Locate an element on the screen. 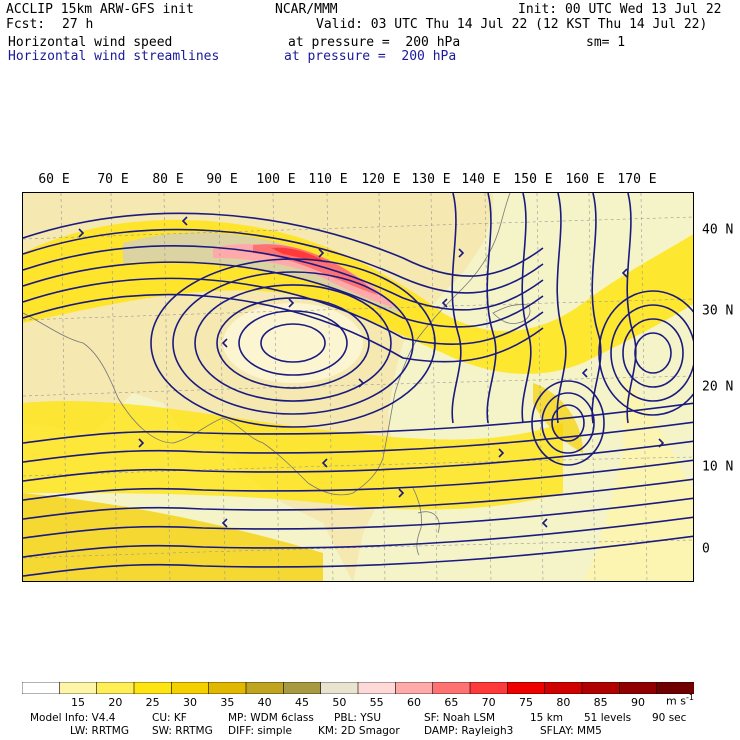  longitude-label: 150 E is located at coordinates (533, 179).